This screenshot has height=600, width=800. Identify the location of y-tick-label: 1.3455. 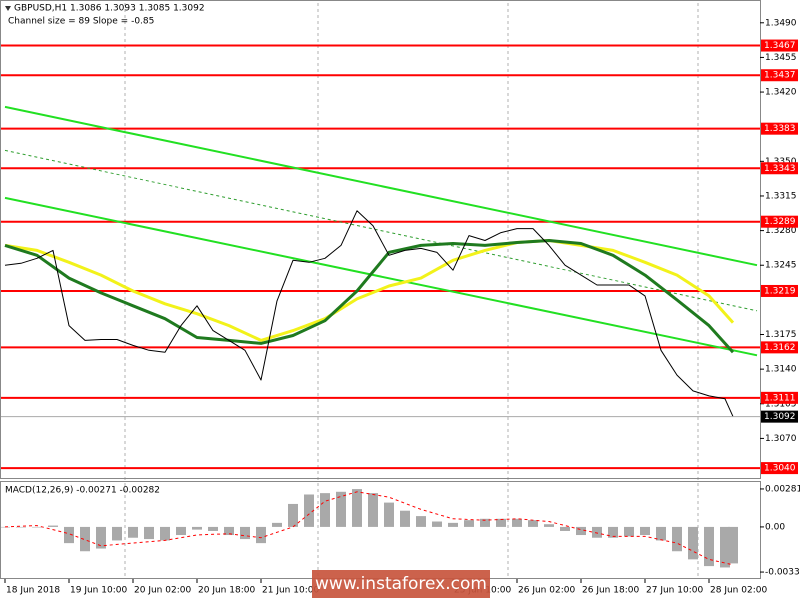
(781, 58).